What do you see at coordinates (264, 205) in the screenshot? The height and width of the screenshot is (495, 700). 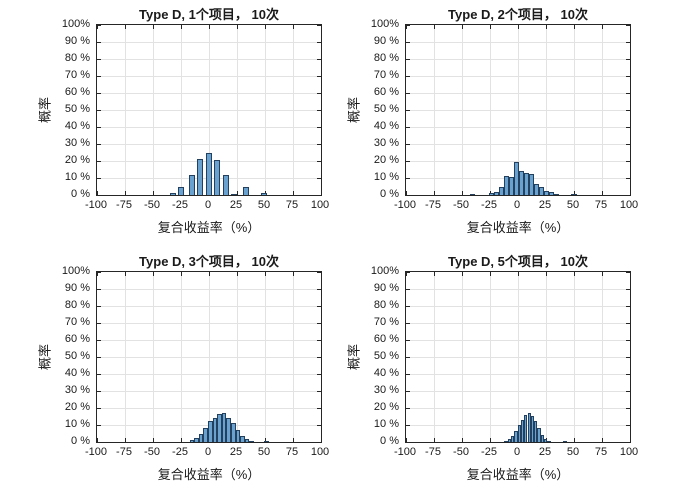 I see `x-tick-label: 50` at bounding box center [264, 205].